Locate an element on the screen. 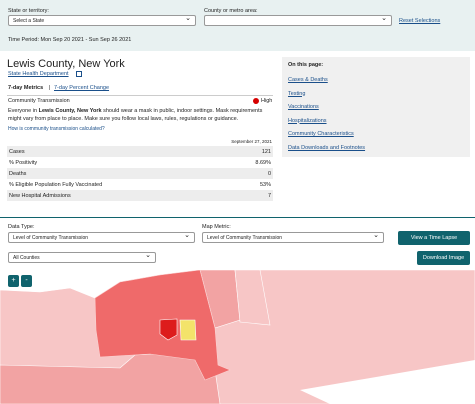  date: September 27, 2021 is located at coordinates (251, 141).